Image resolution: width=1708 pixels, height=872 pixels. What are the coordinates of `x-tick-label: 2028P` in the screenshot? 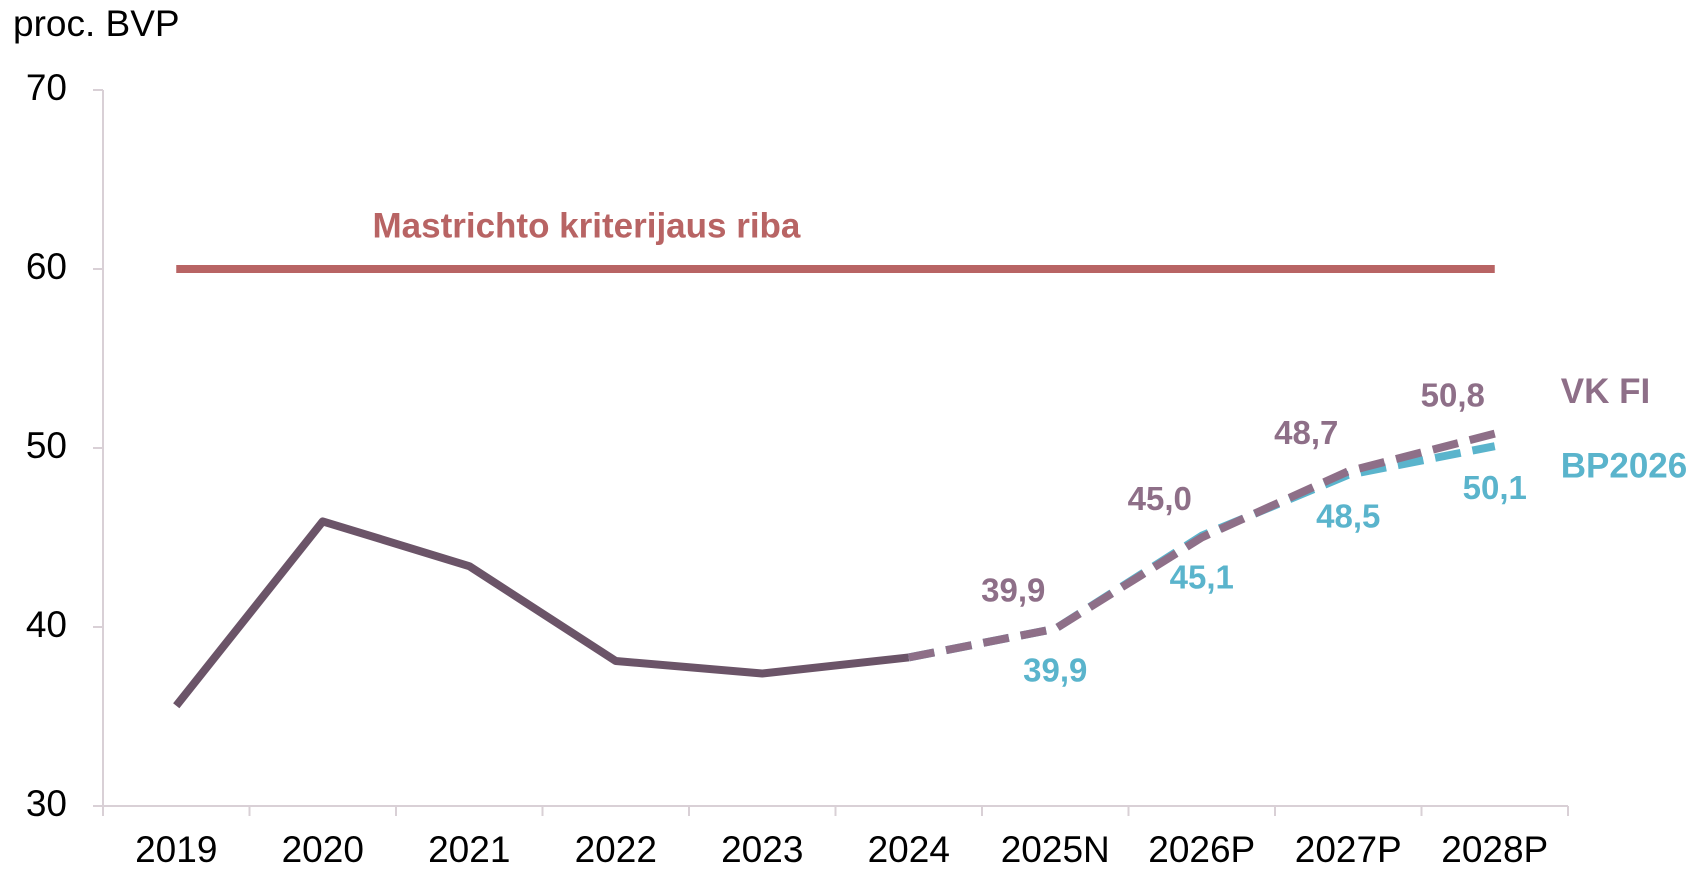 It's located at (1494, 849).